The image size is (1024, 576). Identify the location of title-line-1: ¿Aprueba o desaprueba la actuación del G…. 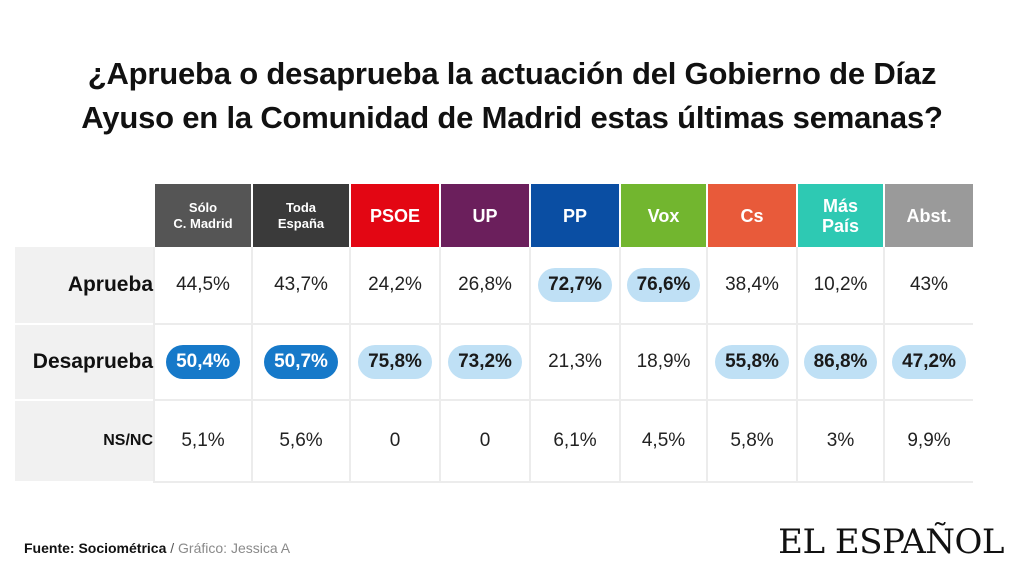
(512, 73).